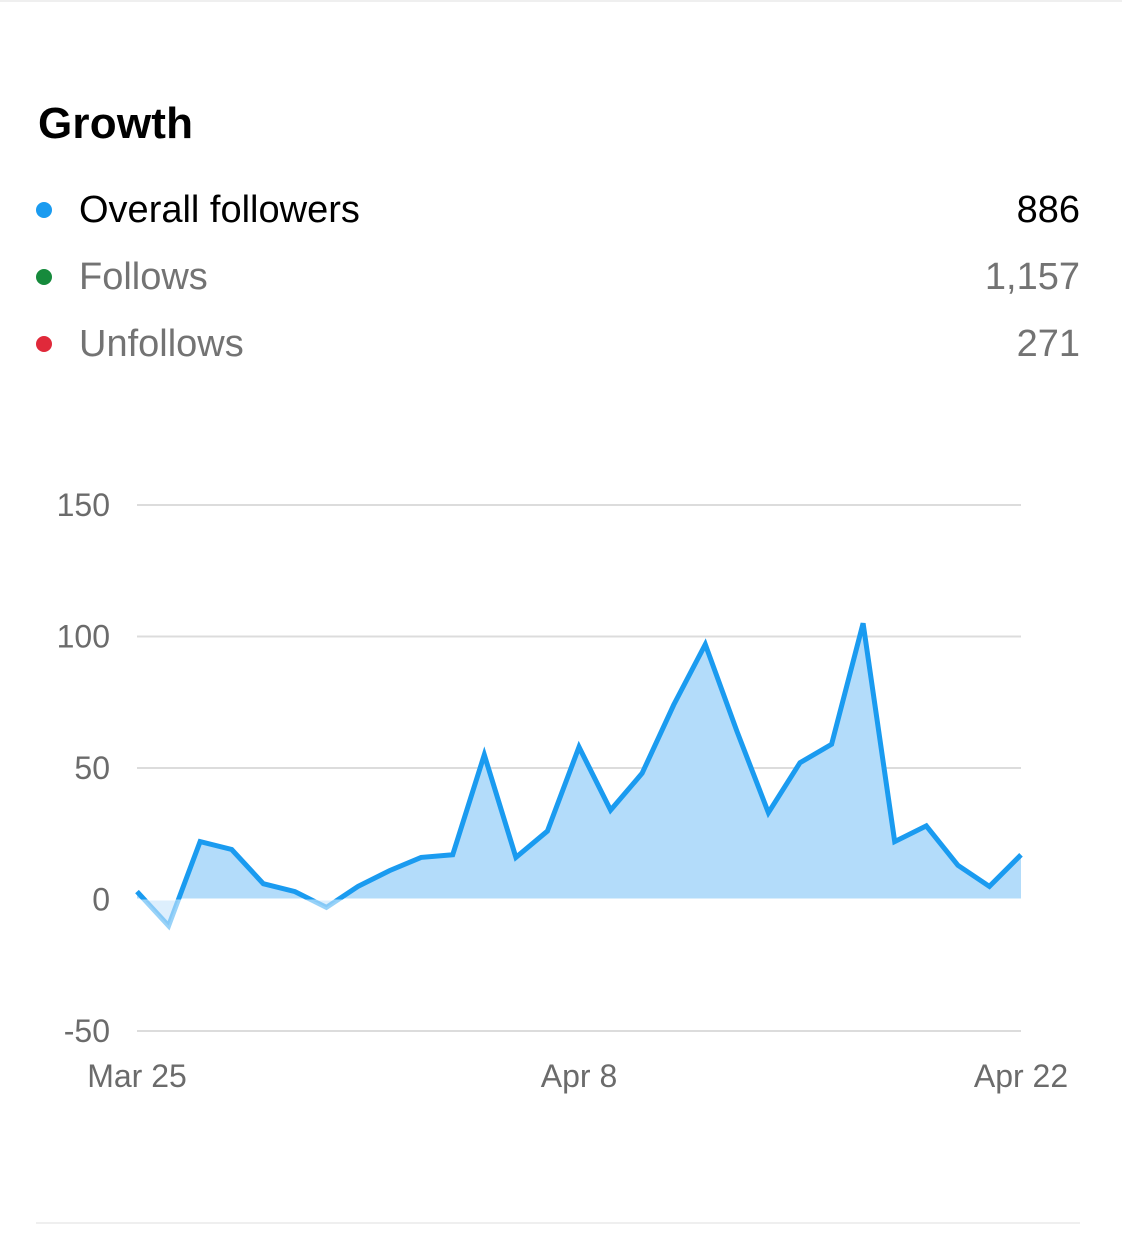 Image resolution: width=1122 pixels, height=1239 pixels. What do you see at coordinates (83, 505) in the screenshot?
I see `y-tick-label: 150` at bounding box center [83, 505].